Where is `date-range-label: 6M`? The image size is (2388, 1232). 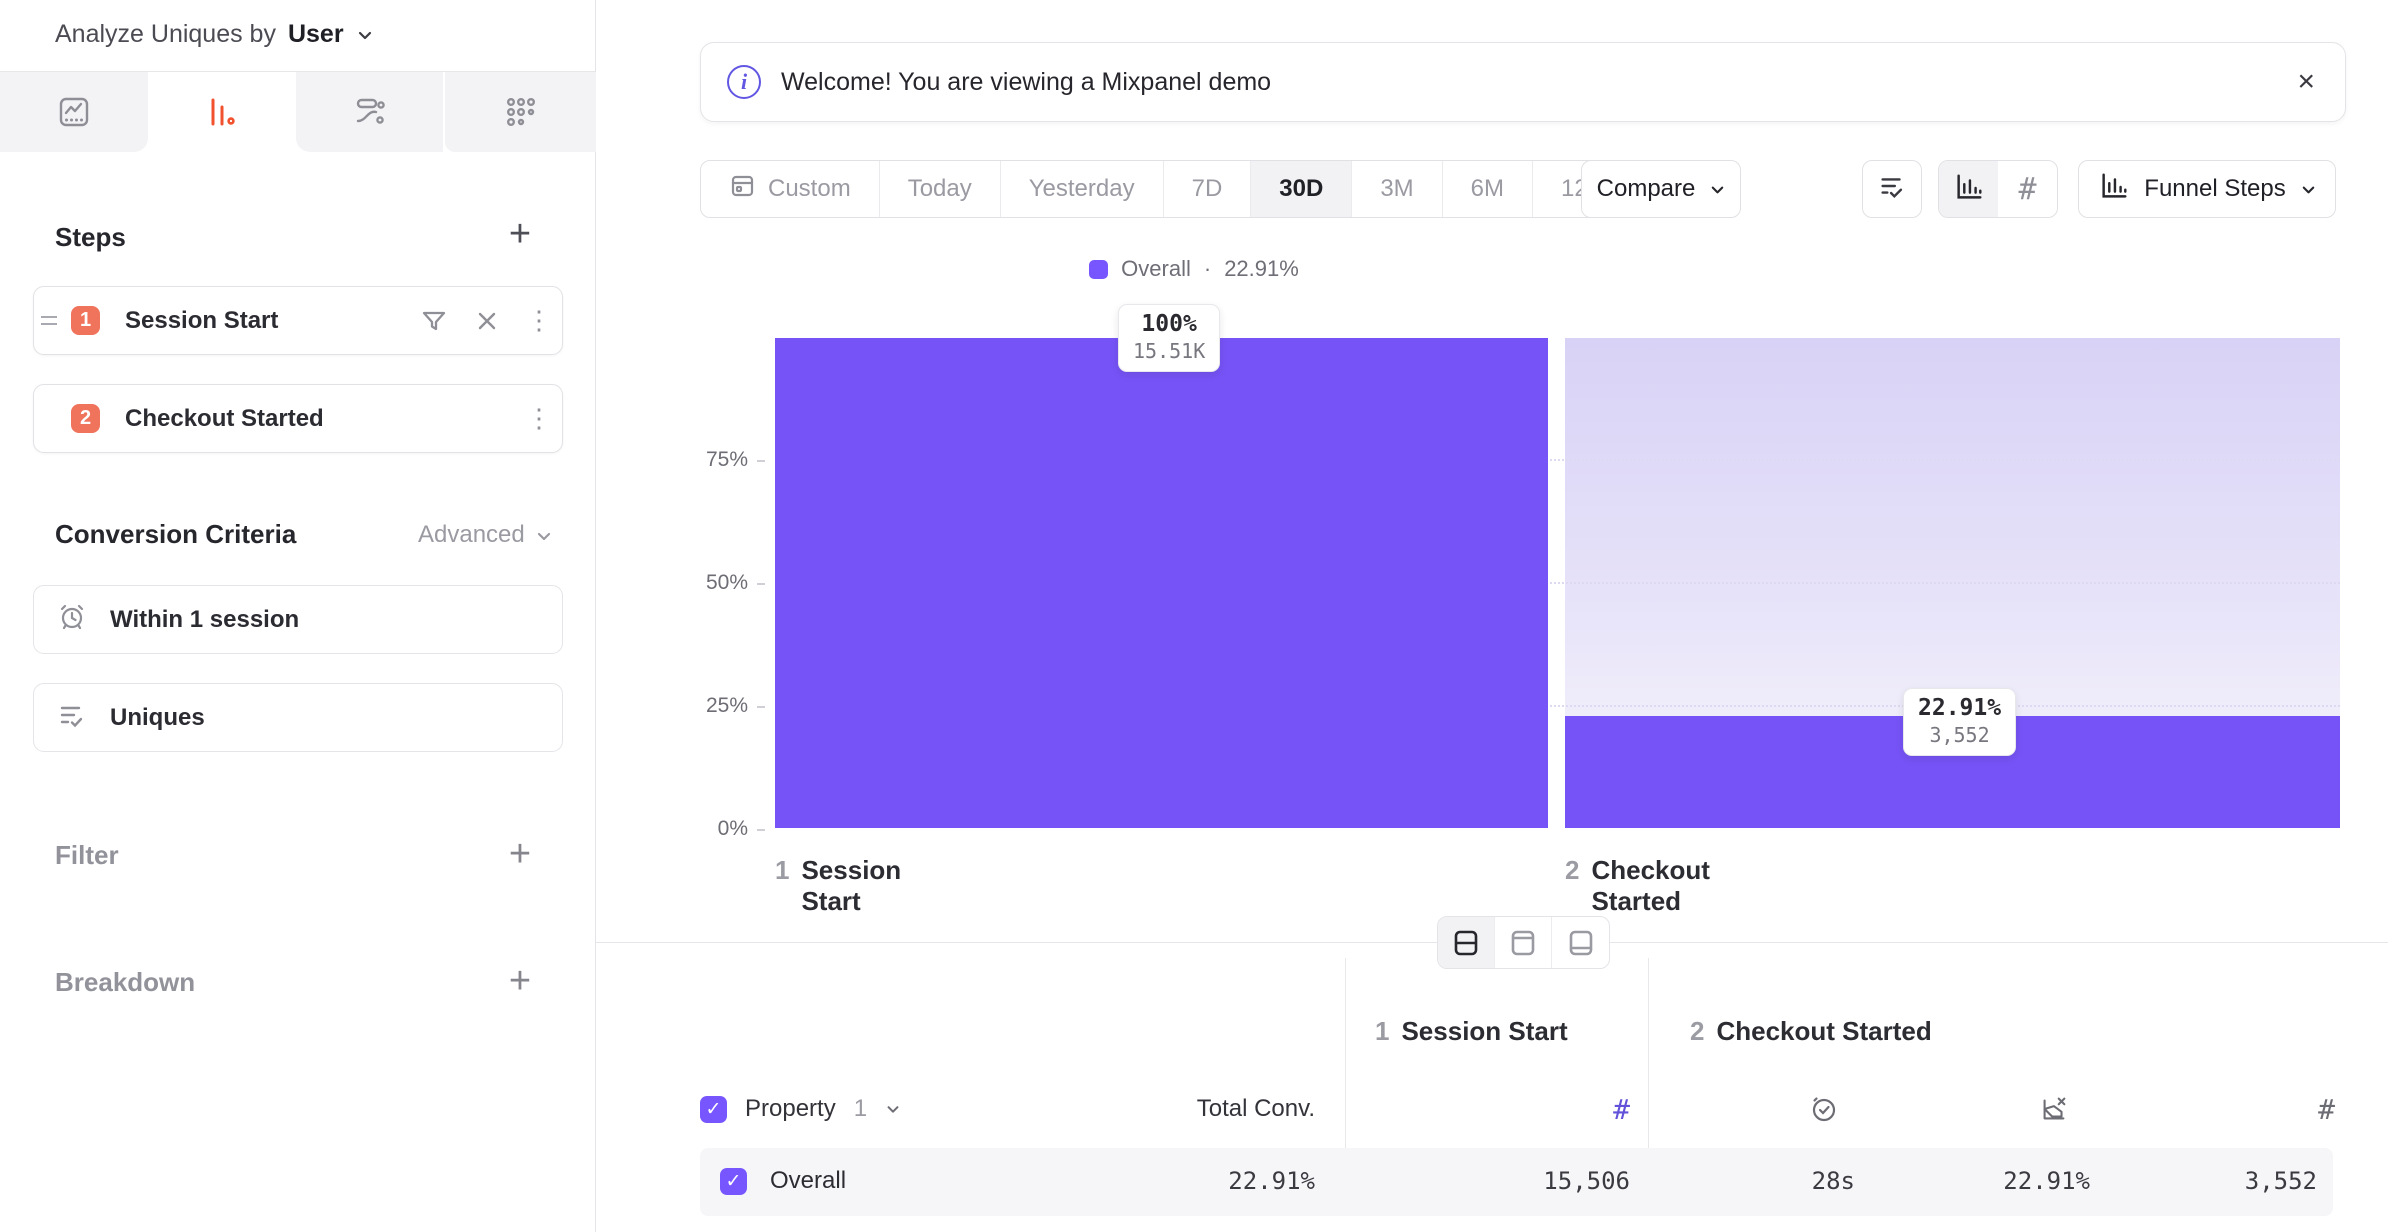 date-range-label: 6M is located at coordinates (1487, 188).